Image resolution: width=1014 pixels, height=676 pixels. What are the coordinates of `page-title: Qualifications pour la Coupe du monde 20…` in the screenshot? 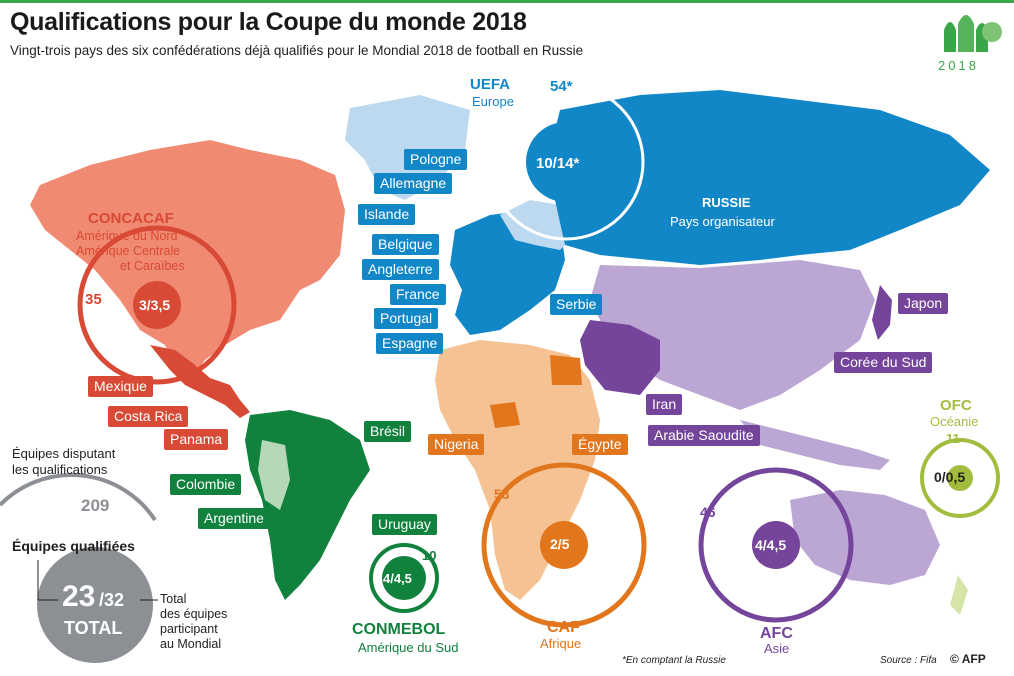 It's located at (268, 22).